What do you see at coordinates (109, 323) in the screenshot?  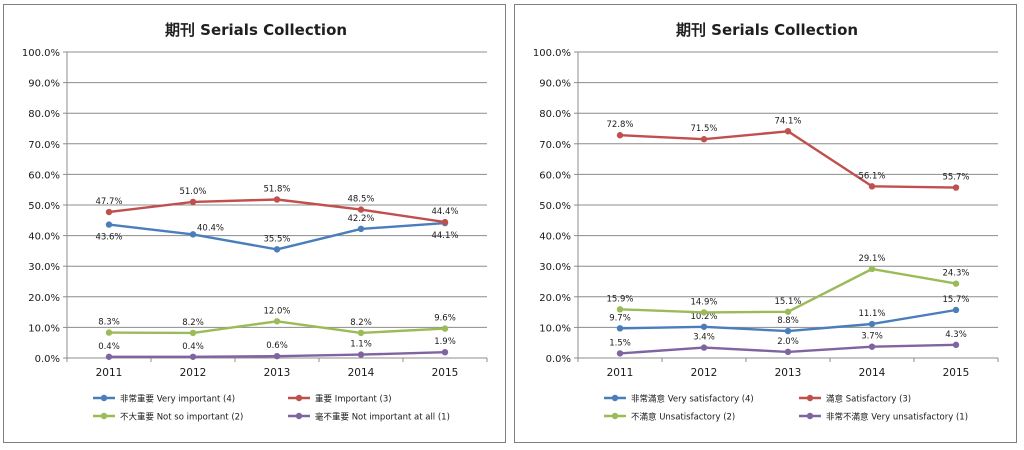 I see `data-label: 8.3%` at bounding box center [109, 323].